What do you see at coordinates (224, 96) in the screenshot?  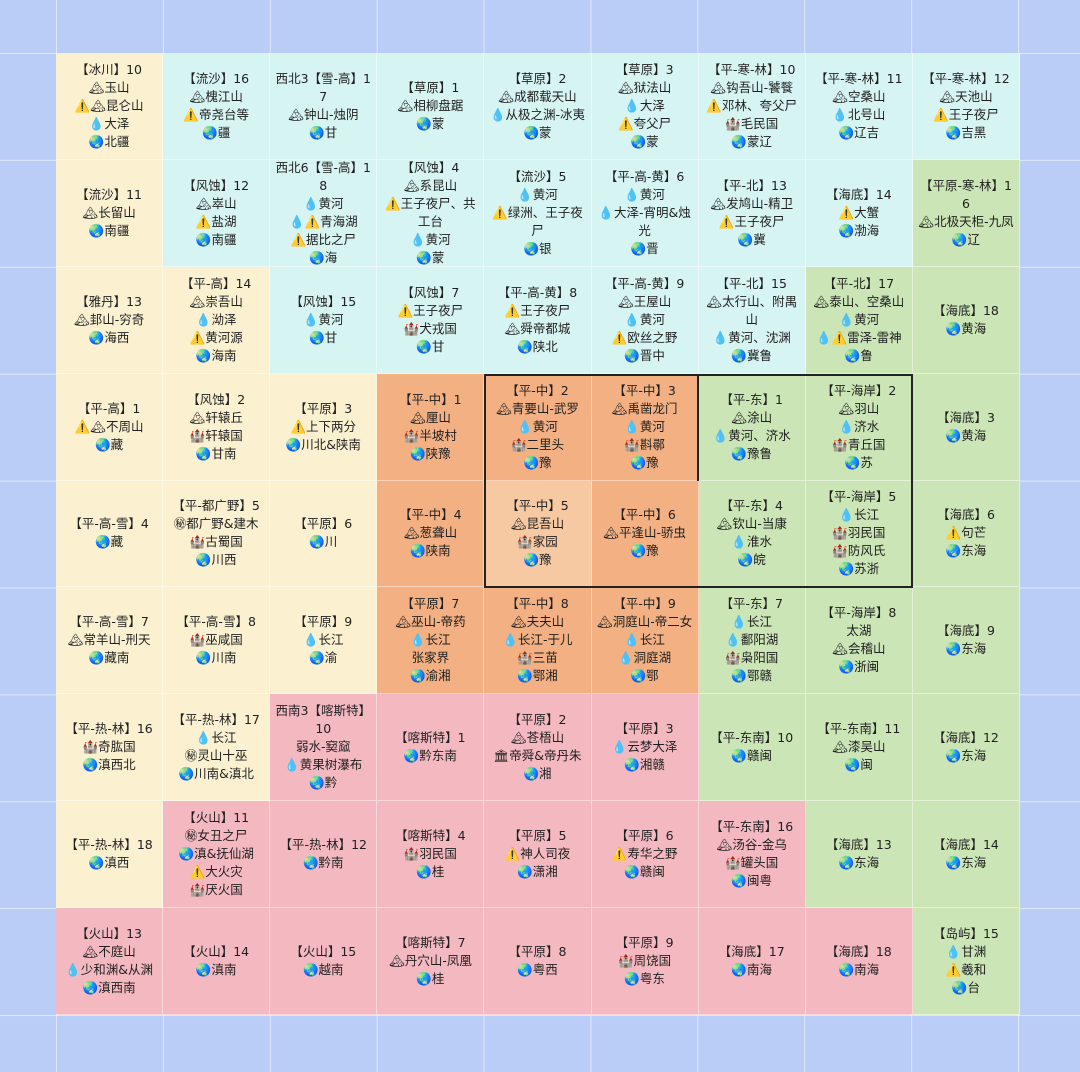 I see `tile-text: 槐江山` at bounding box center [224, 96].